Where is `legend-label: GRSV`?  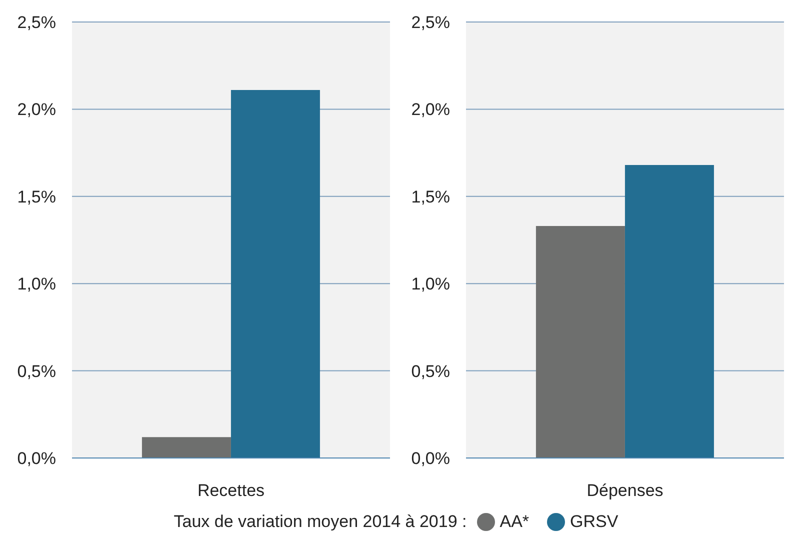 legend-label: GRSV is located at coordinates (594, 522).